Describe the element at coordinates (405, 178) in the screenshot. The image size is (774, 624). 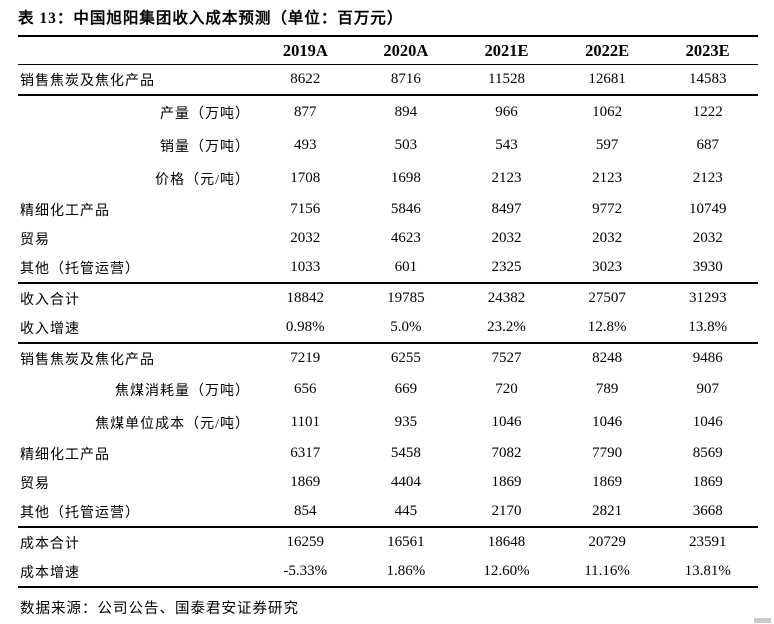
I see `cell-value: 1698` at that location.